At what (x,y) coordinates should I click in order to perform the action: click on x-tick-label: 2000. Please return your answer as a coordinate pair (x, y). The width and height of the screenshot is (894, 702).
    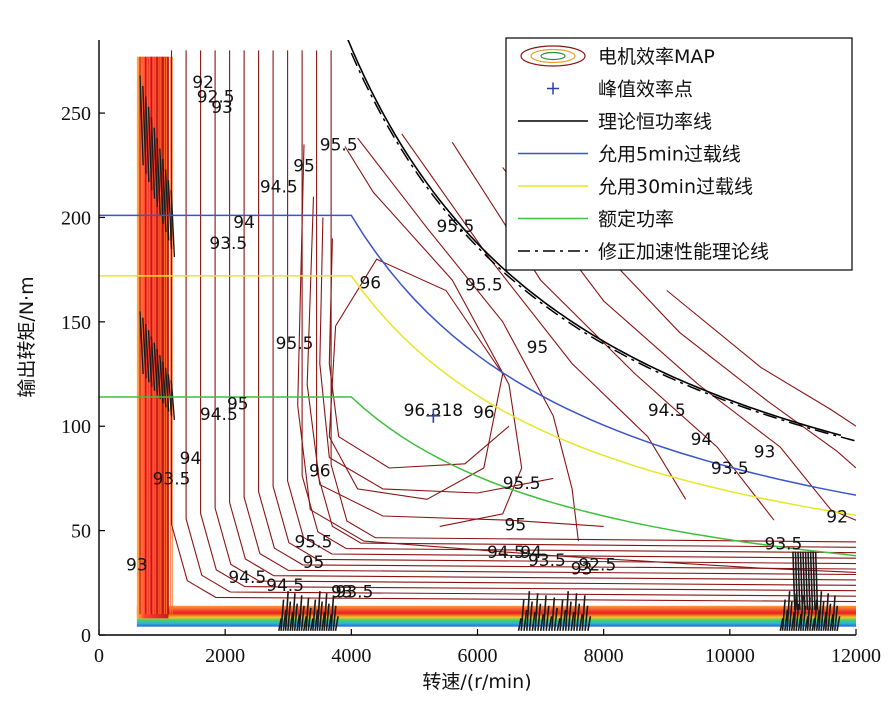
    Looking at the image, I should click on (225, 656).